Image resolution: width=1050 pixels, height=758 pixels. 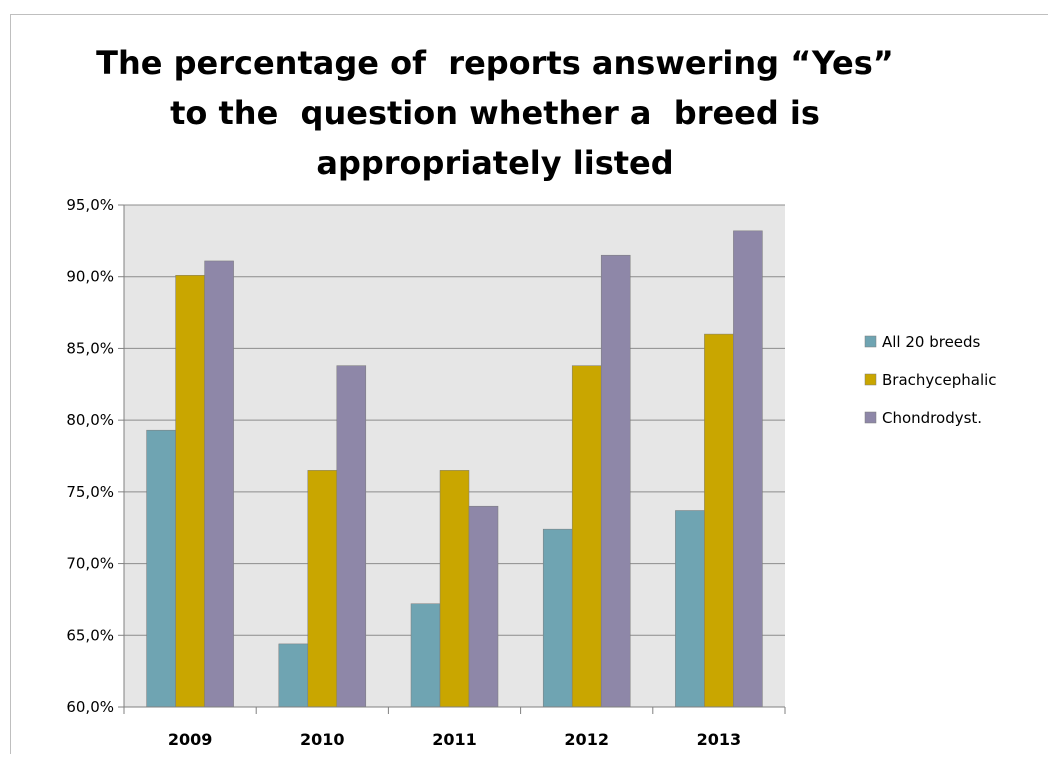 What do you see at coordinates (586, 536) in the screenshot?
I see `bar-brachycephalic-2012` at bounding box center [586, 536].